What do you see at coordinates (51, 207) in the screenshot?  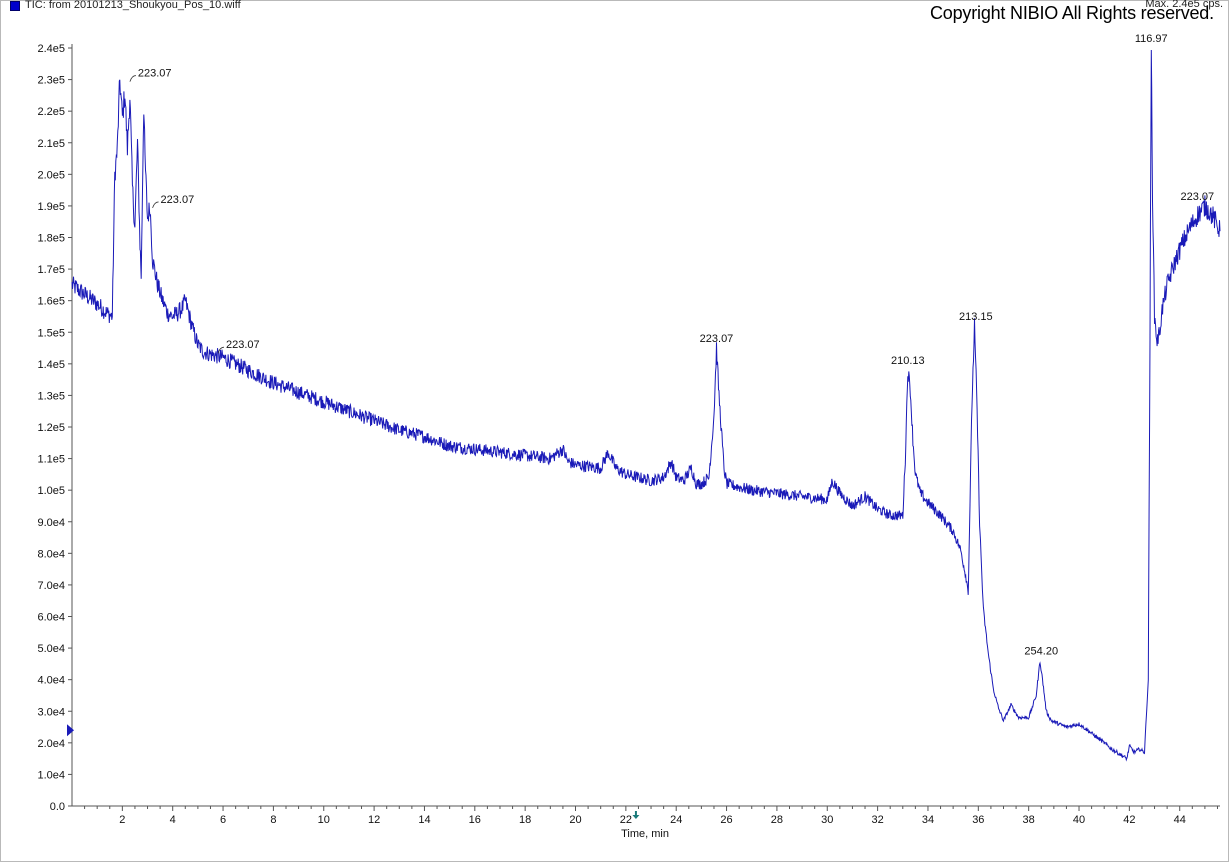 I see `y-tick-label: 1.9e5` at bounding box center [51, 207].